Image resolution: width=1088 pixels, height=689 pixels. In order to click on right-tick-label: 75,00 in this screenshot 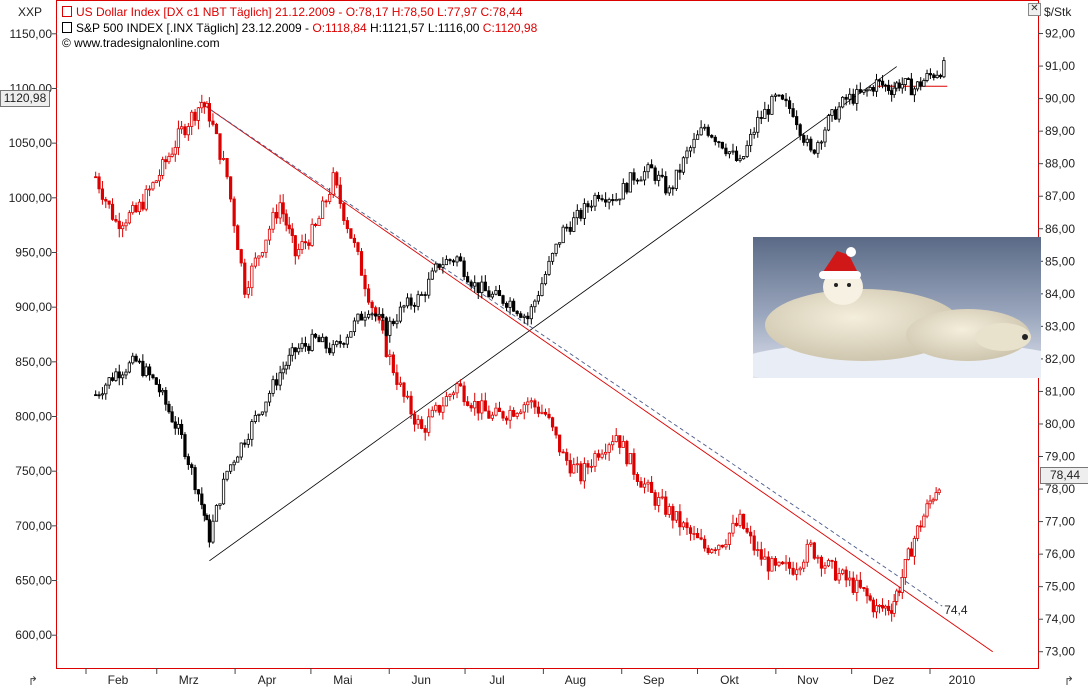, I will do `click(1060, 587)`.